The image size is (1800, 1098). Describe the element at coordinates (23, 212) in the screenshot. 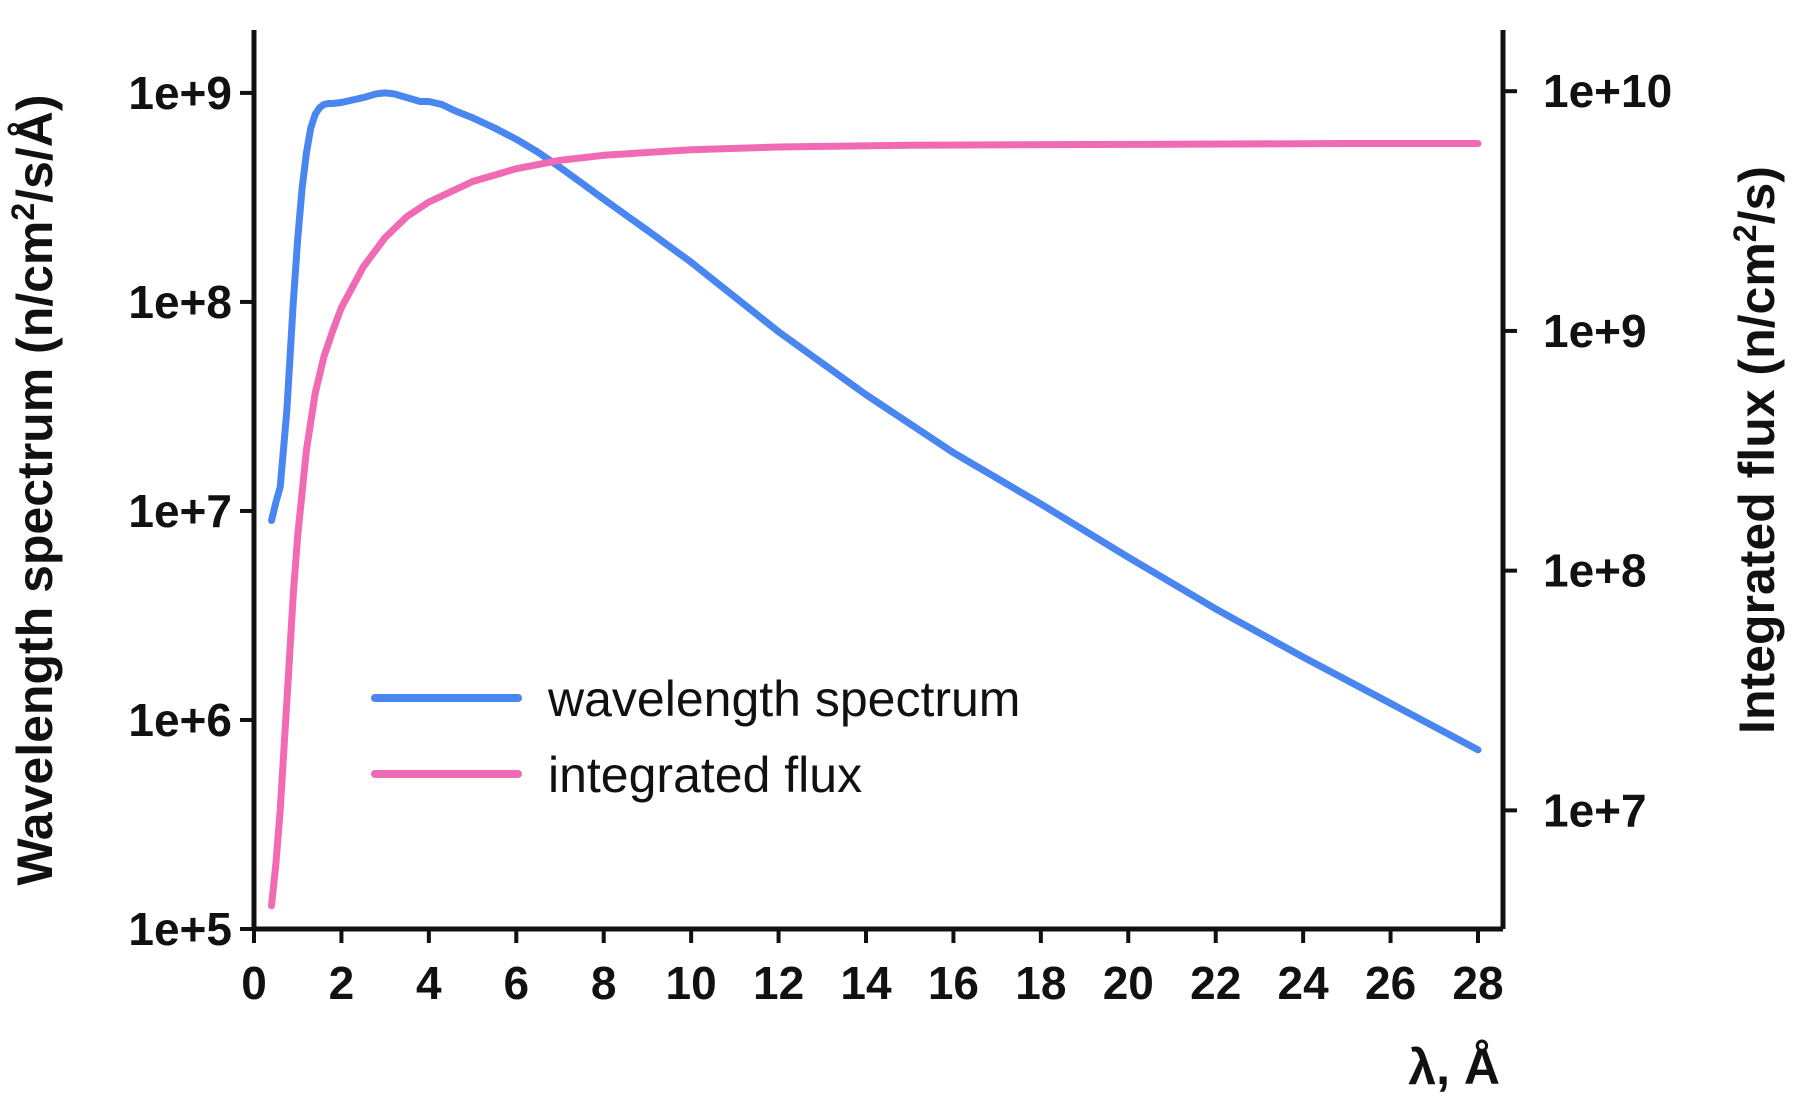

I see `left-y-axis-title-superscript: 2` at that location.